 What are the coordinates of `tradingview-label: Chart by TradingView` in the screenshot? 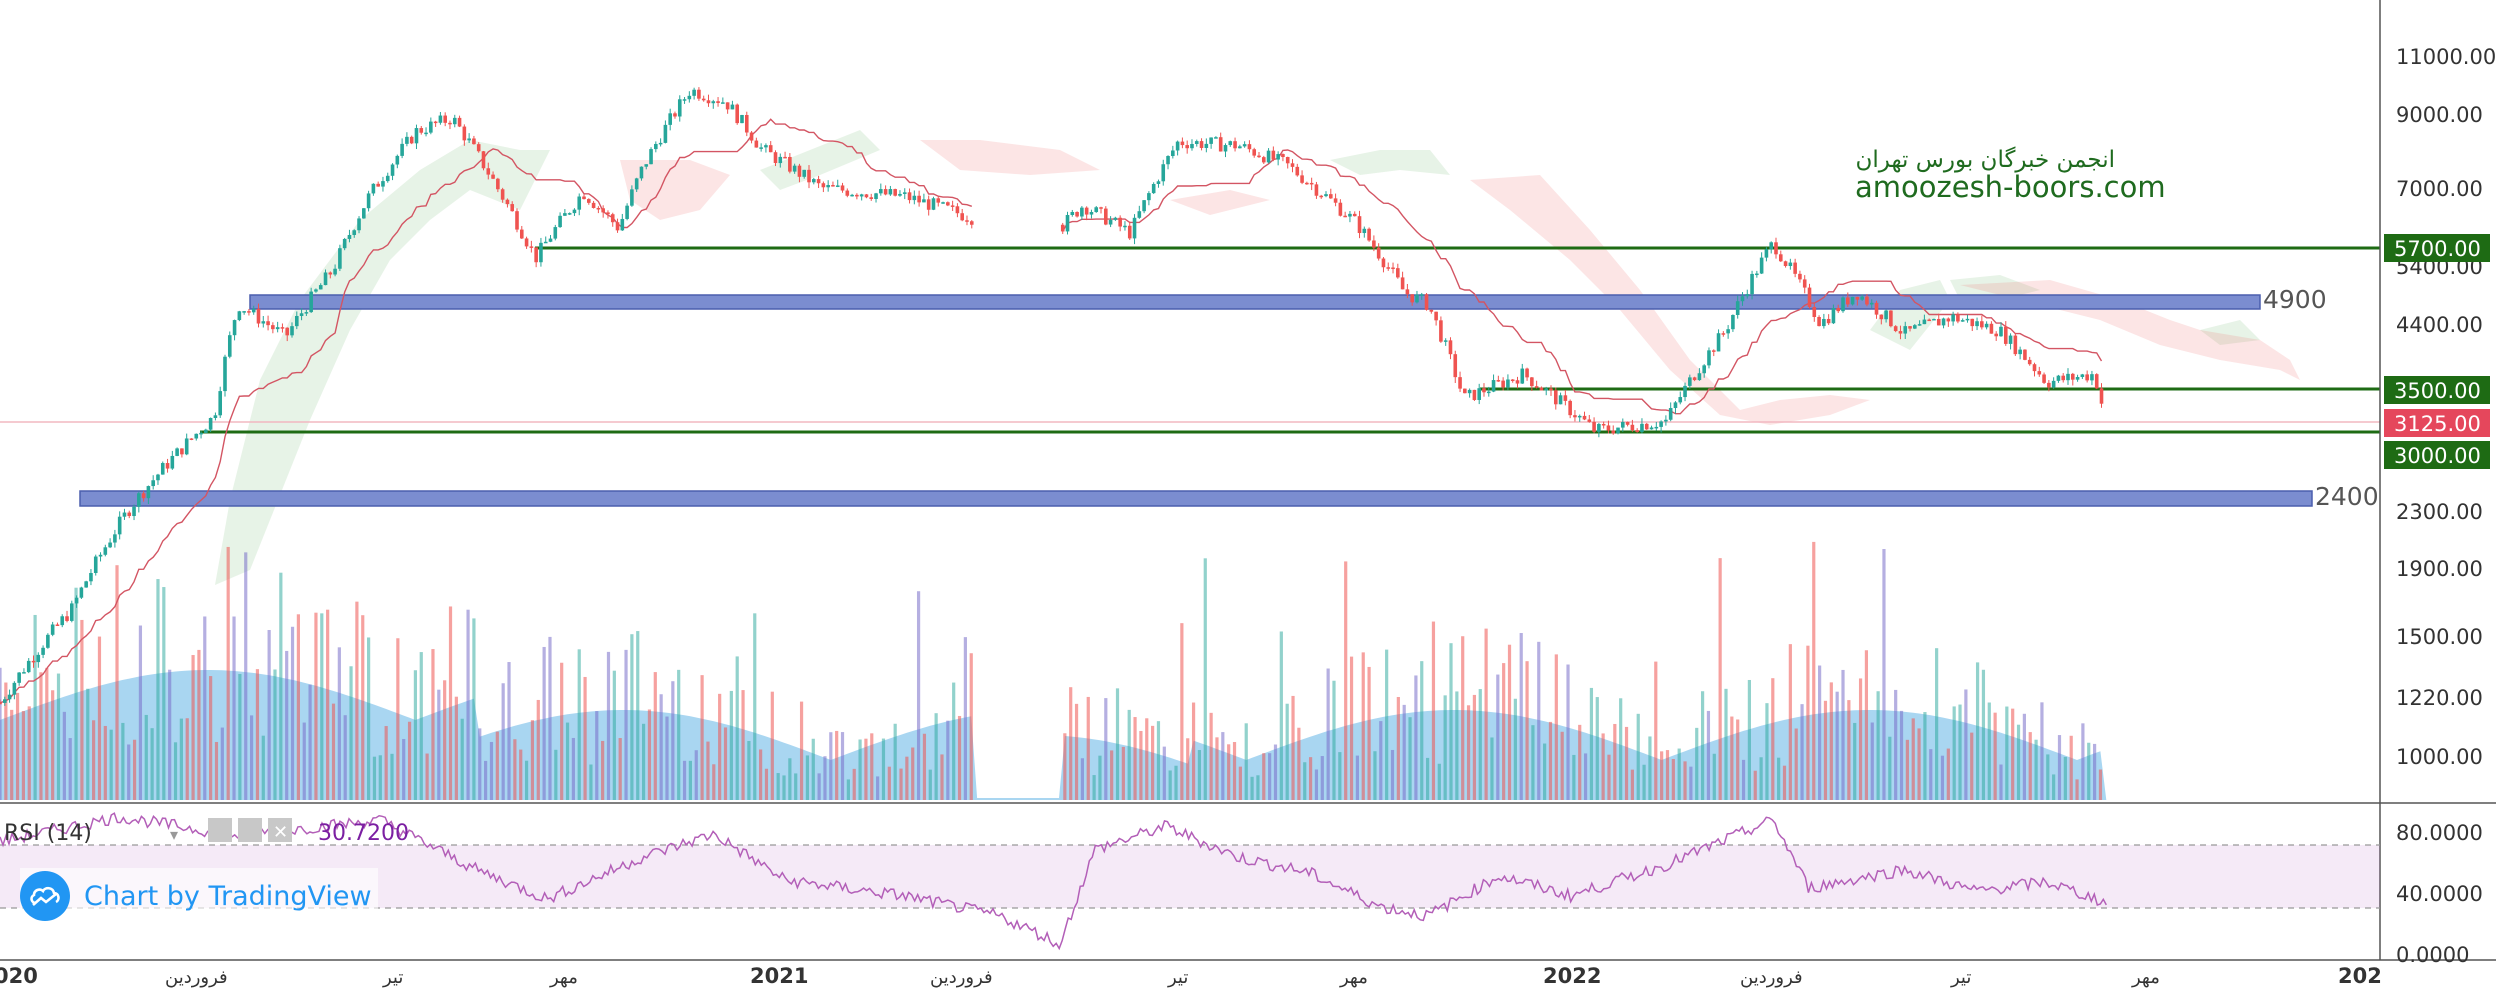 It's located at (228, 896).